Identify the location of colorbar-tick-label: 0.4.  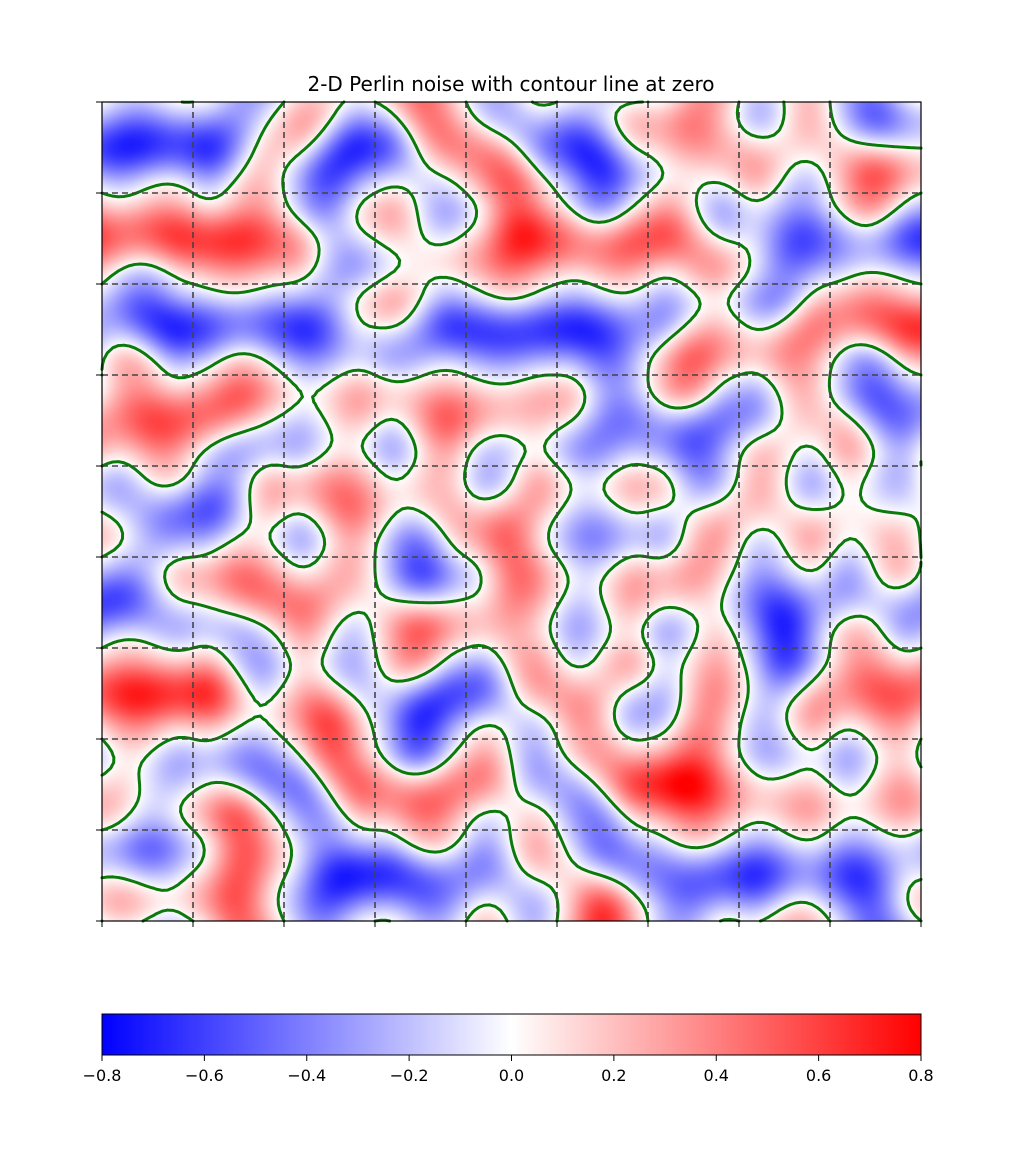
(716, 1075).